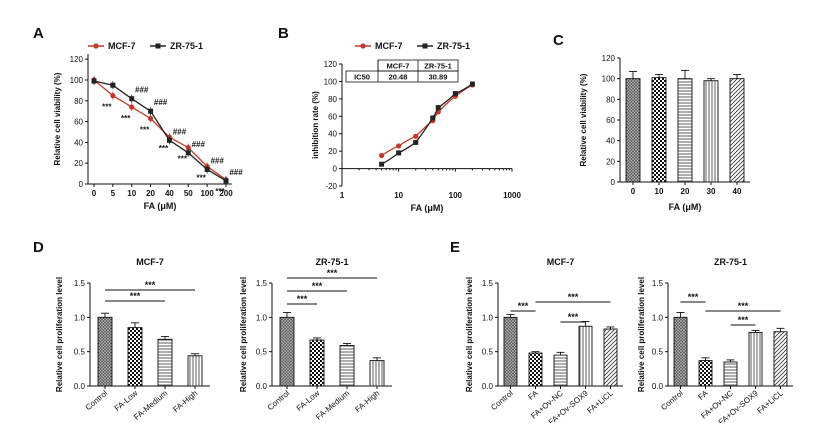 The height and width of the screenshot is (423, 828). Describe the element at coordinates (81, 184) in the screenshot. I see `chart-a-y-tick-label: 0` at that location.